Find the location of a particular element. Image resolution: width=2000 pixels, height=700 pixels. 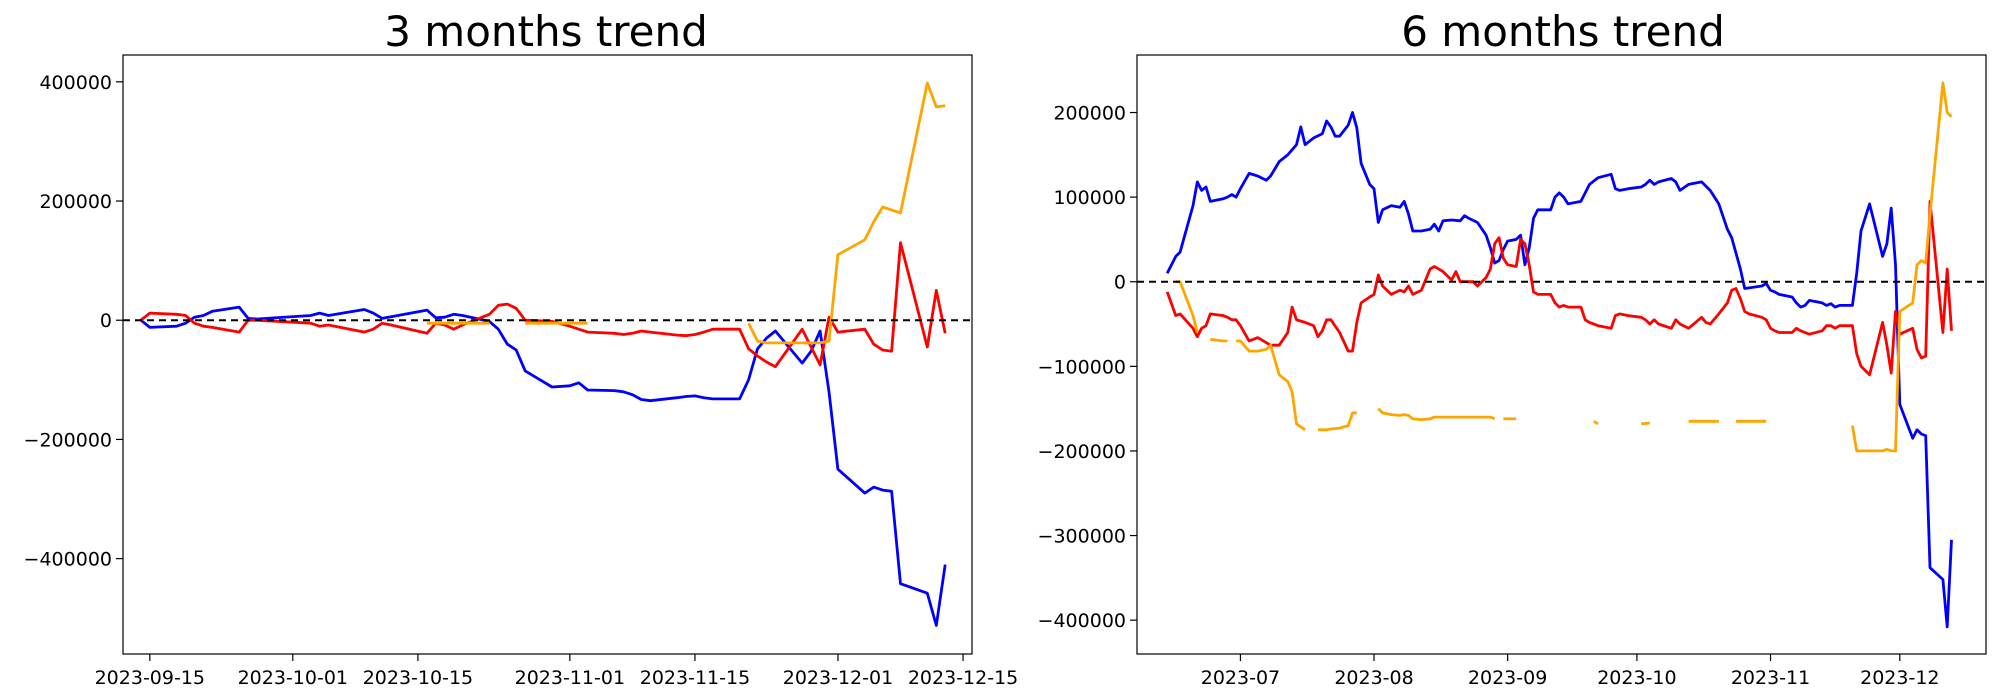

x-tick-label: 2023-07 is located at coordinates (1240, 678).